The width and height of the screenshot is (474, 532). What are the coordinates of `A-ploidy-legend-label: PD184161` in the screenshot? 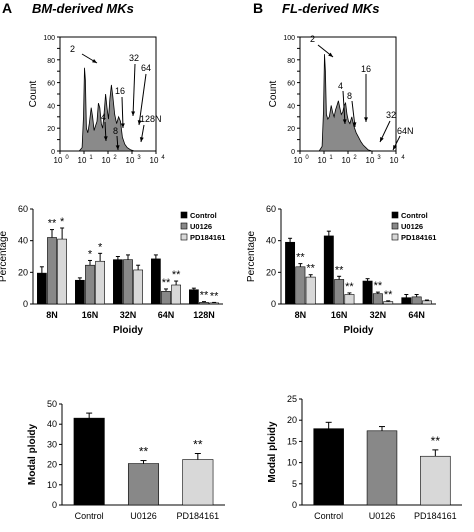 It's located at (207, 237).